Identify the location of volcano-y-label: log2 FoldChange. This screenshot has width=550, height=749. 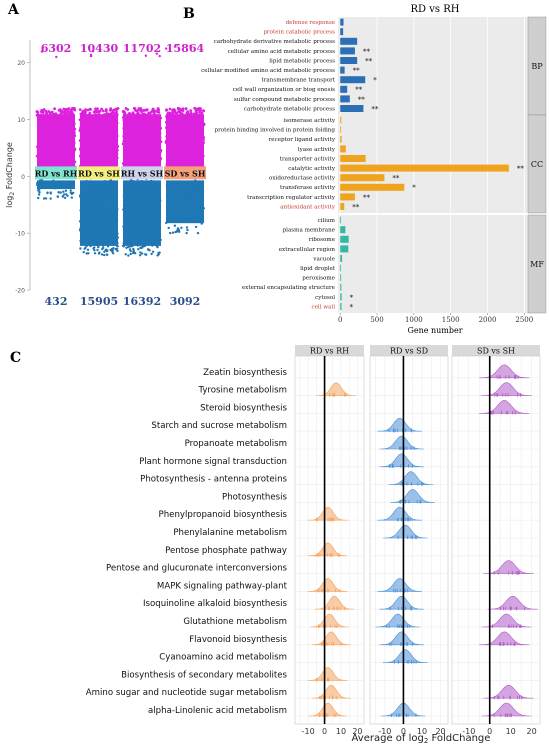
(10, 175).